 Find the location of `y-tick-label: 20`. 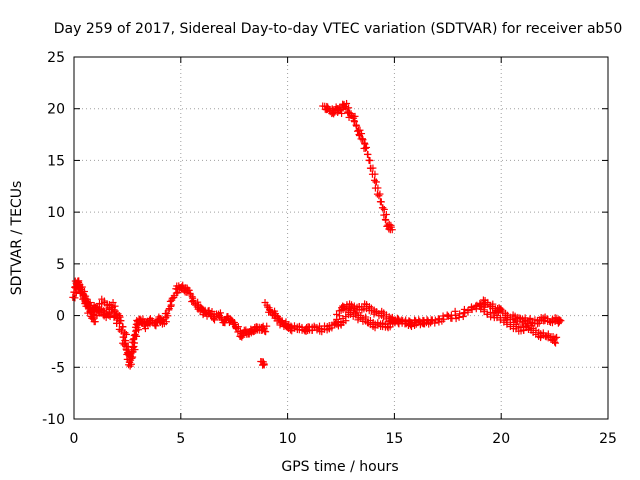

y-tick-label: 20 is located at coordinates (56, 110).